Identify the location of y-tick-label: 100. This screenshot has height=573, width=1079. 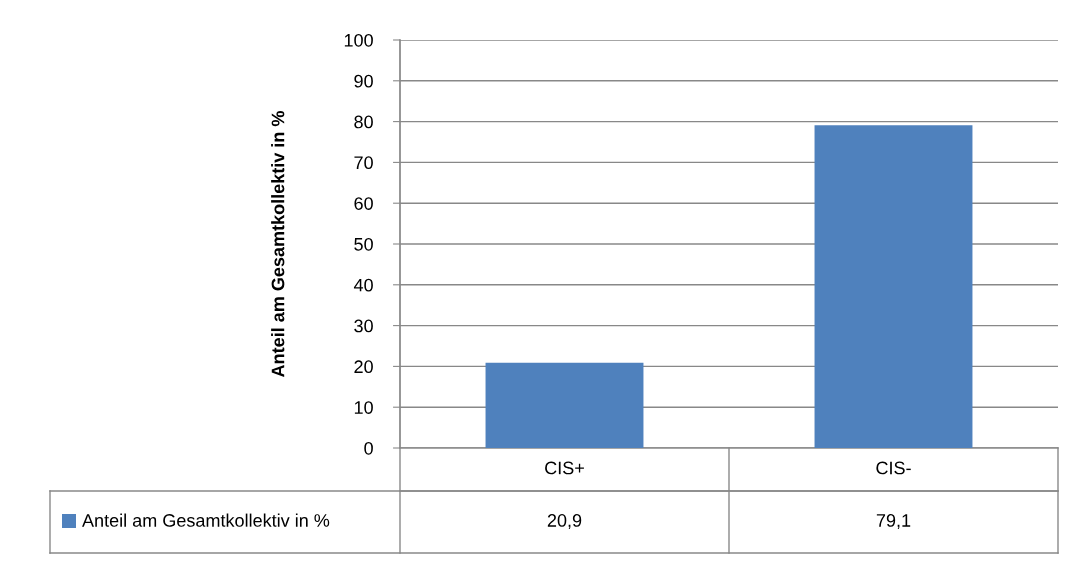
(358, 40).